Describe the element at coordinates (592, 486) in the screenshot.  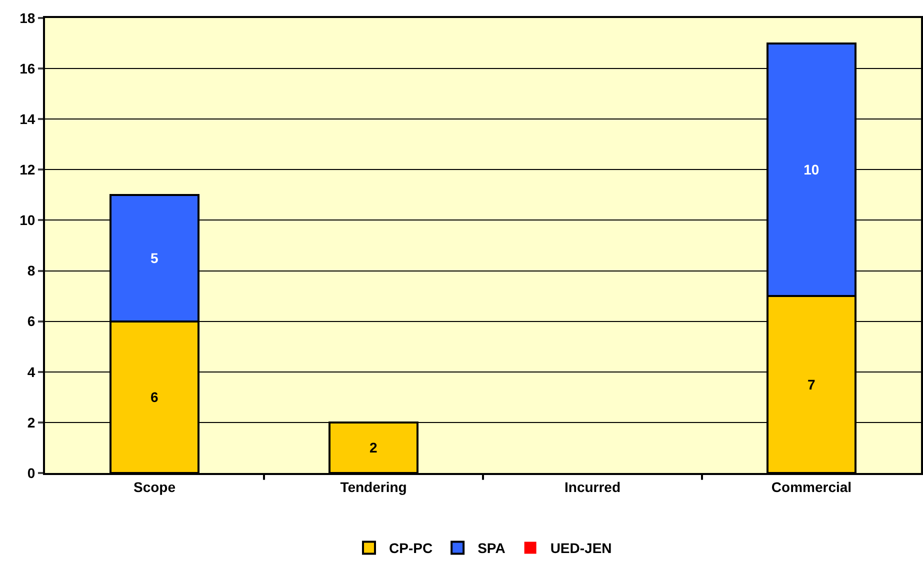
I see `x-tick-label: Incurred` at that location.